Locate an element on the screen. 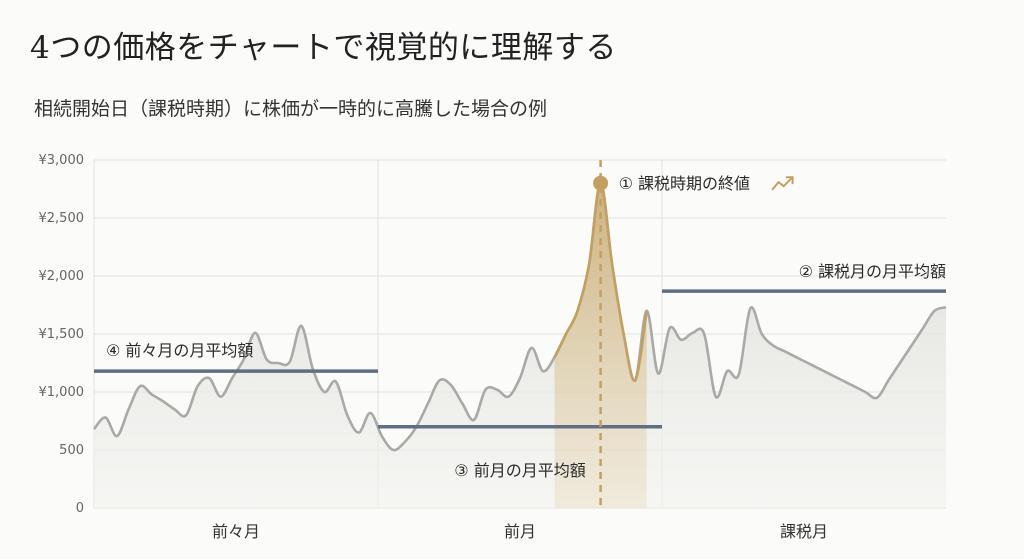 This screenshot has height=559, width=1024. peak-marker is located at coordinates (601, 183).